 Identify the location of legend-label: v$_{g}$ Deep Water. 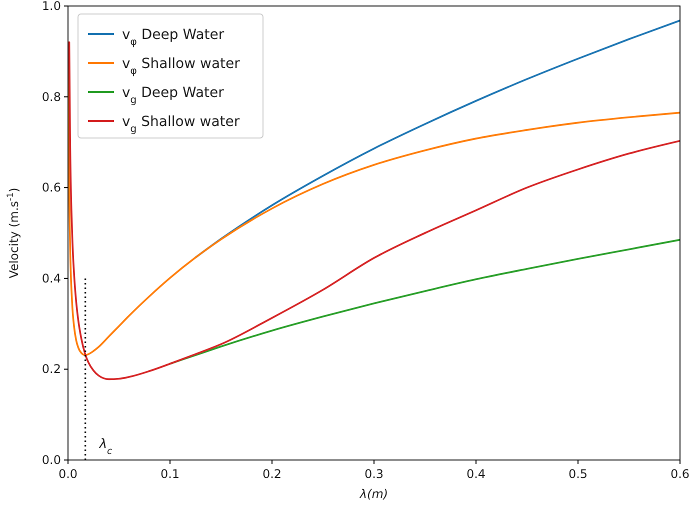
(173, 95).